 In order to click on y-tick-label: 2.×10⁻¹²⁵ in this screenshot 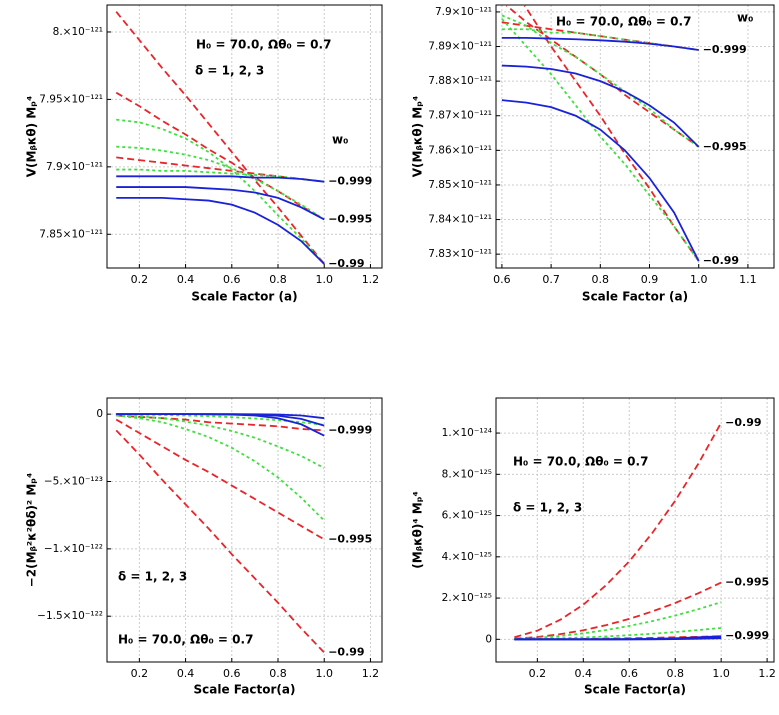, I will do `click(467, 598)`.